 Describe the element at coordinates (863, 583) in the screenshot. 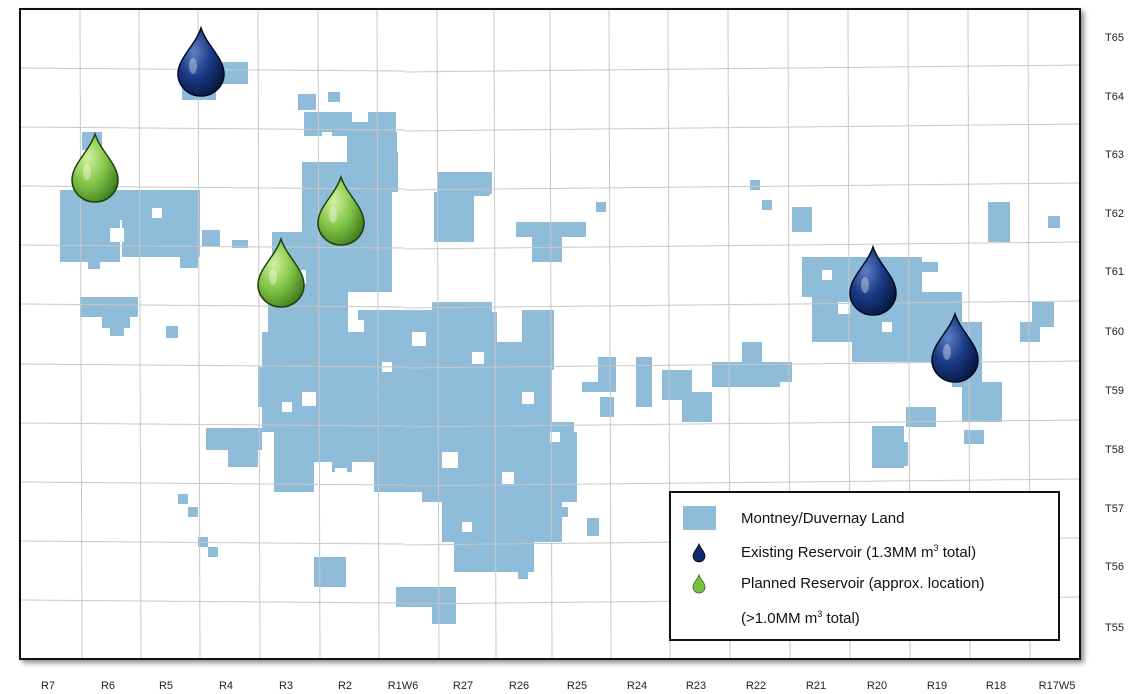

I see `legend-planned-label: Planned Reservoir (approx. location)` at that location.